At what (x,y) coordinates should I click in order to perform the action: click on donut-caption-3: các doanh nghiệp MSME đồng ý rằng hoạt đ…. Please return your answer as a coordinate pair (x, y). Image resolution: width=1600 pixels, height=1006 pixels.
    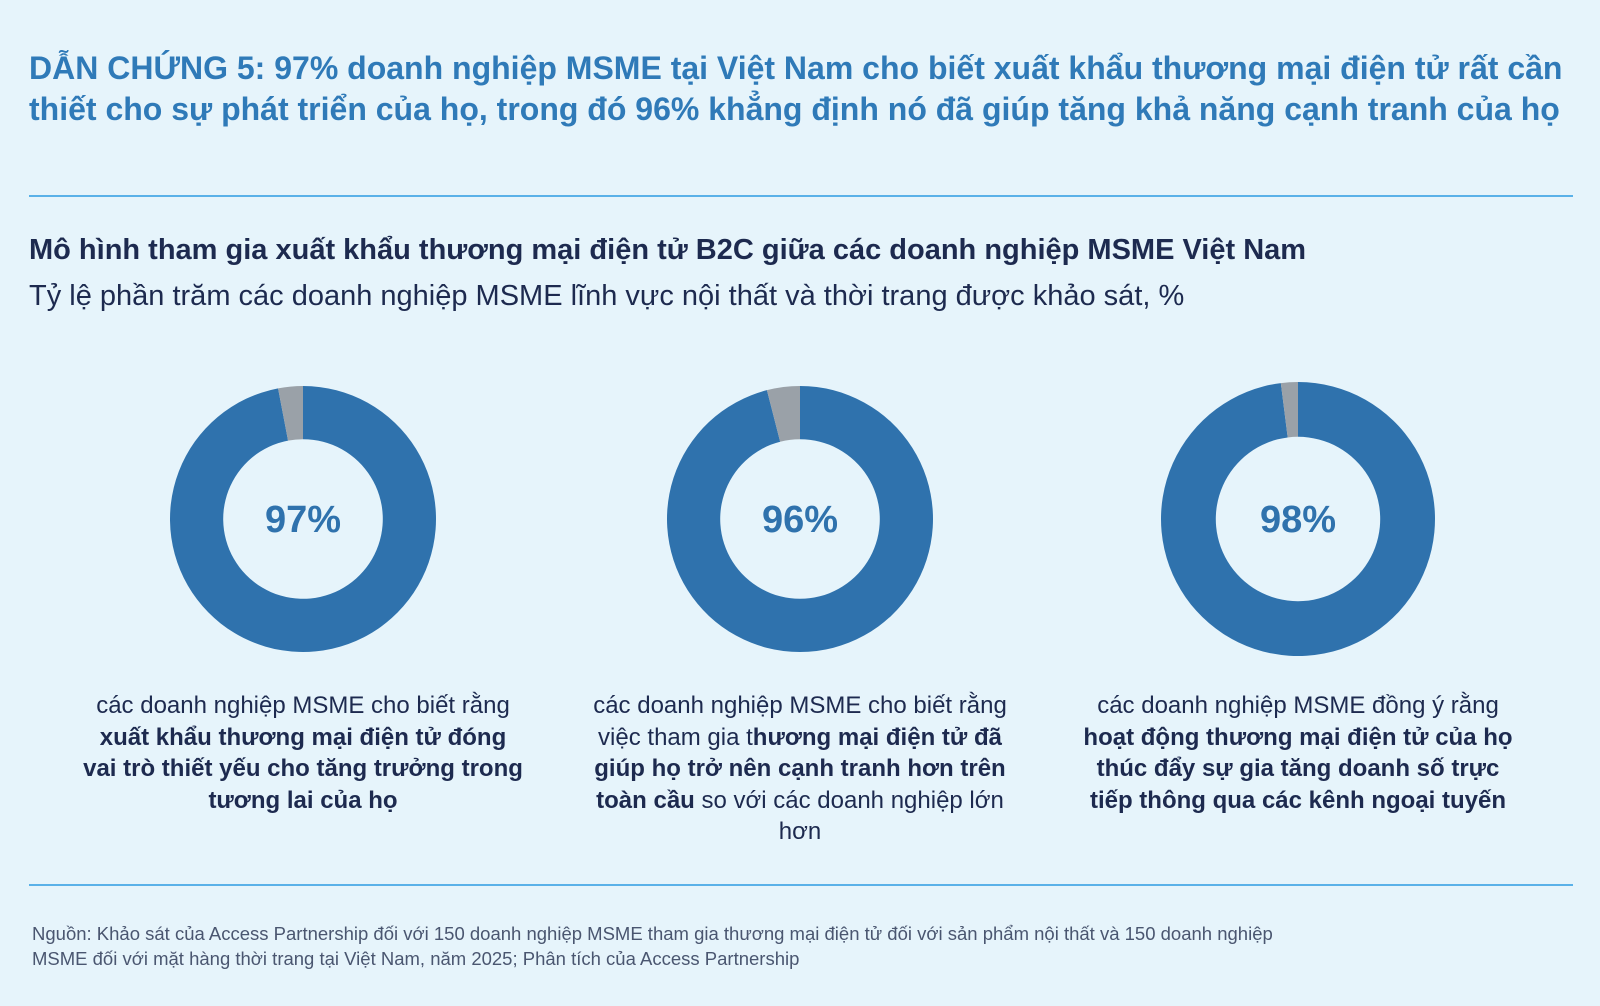
    Looking at the image, I should click on (1298, 753).